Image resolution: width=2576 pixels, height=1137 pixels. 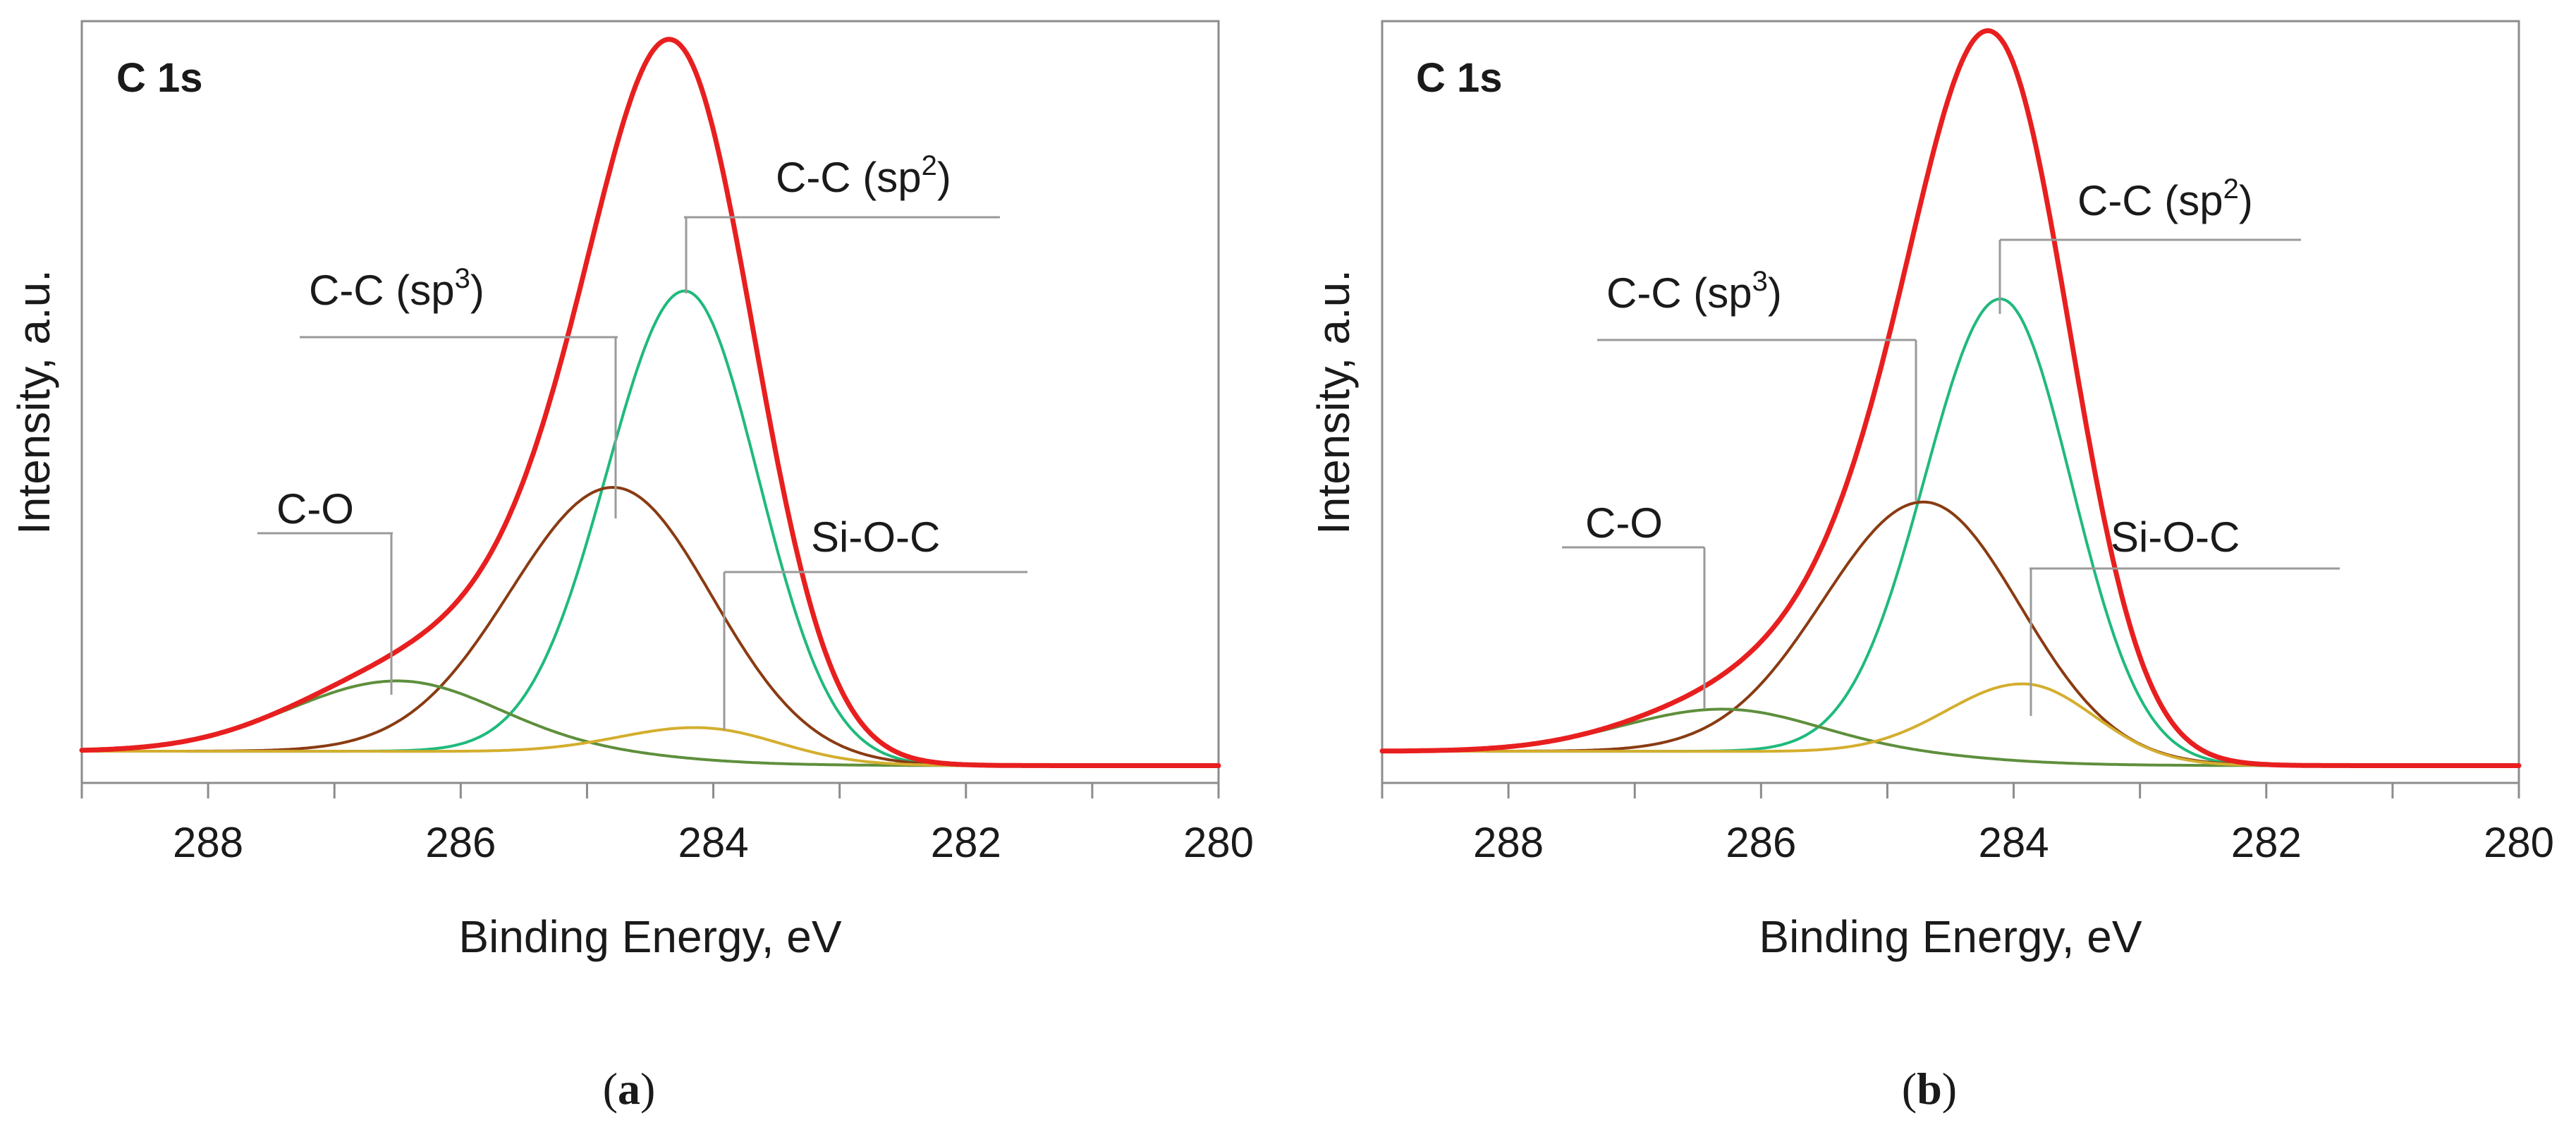 What do you see at coordinates (650, 747) in the screenshot?
I see `series-line-si-o-c` at bounding box center [650, 747].